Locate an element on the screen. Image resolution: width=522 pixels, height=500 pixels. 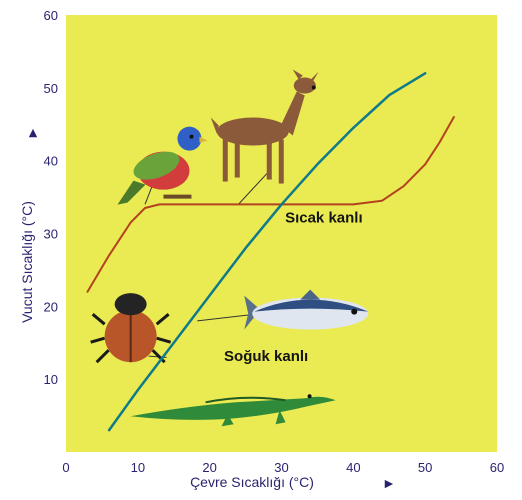
fish-illustration is located at coordinates (283, 309).